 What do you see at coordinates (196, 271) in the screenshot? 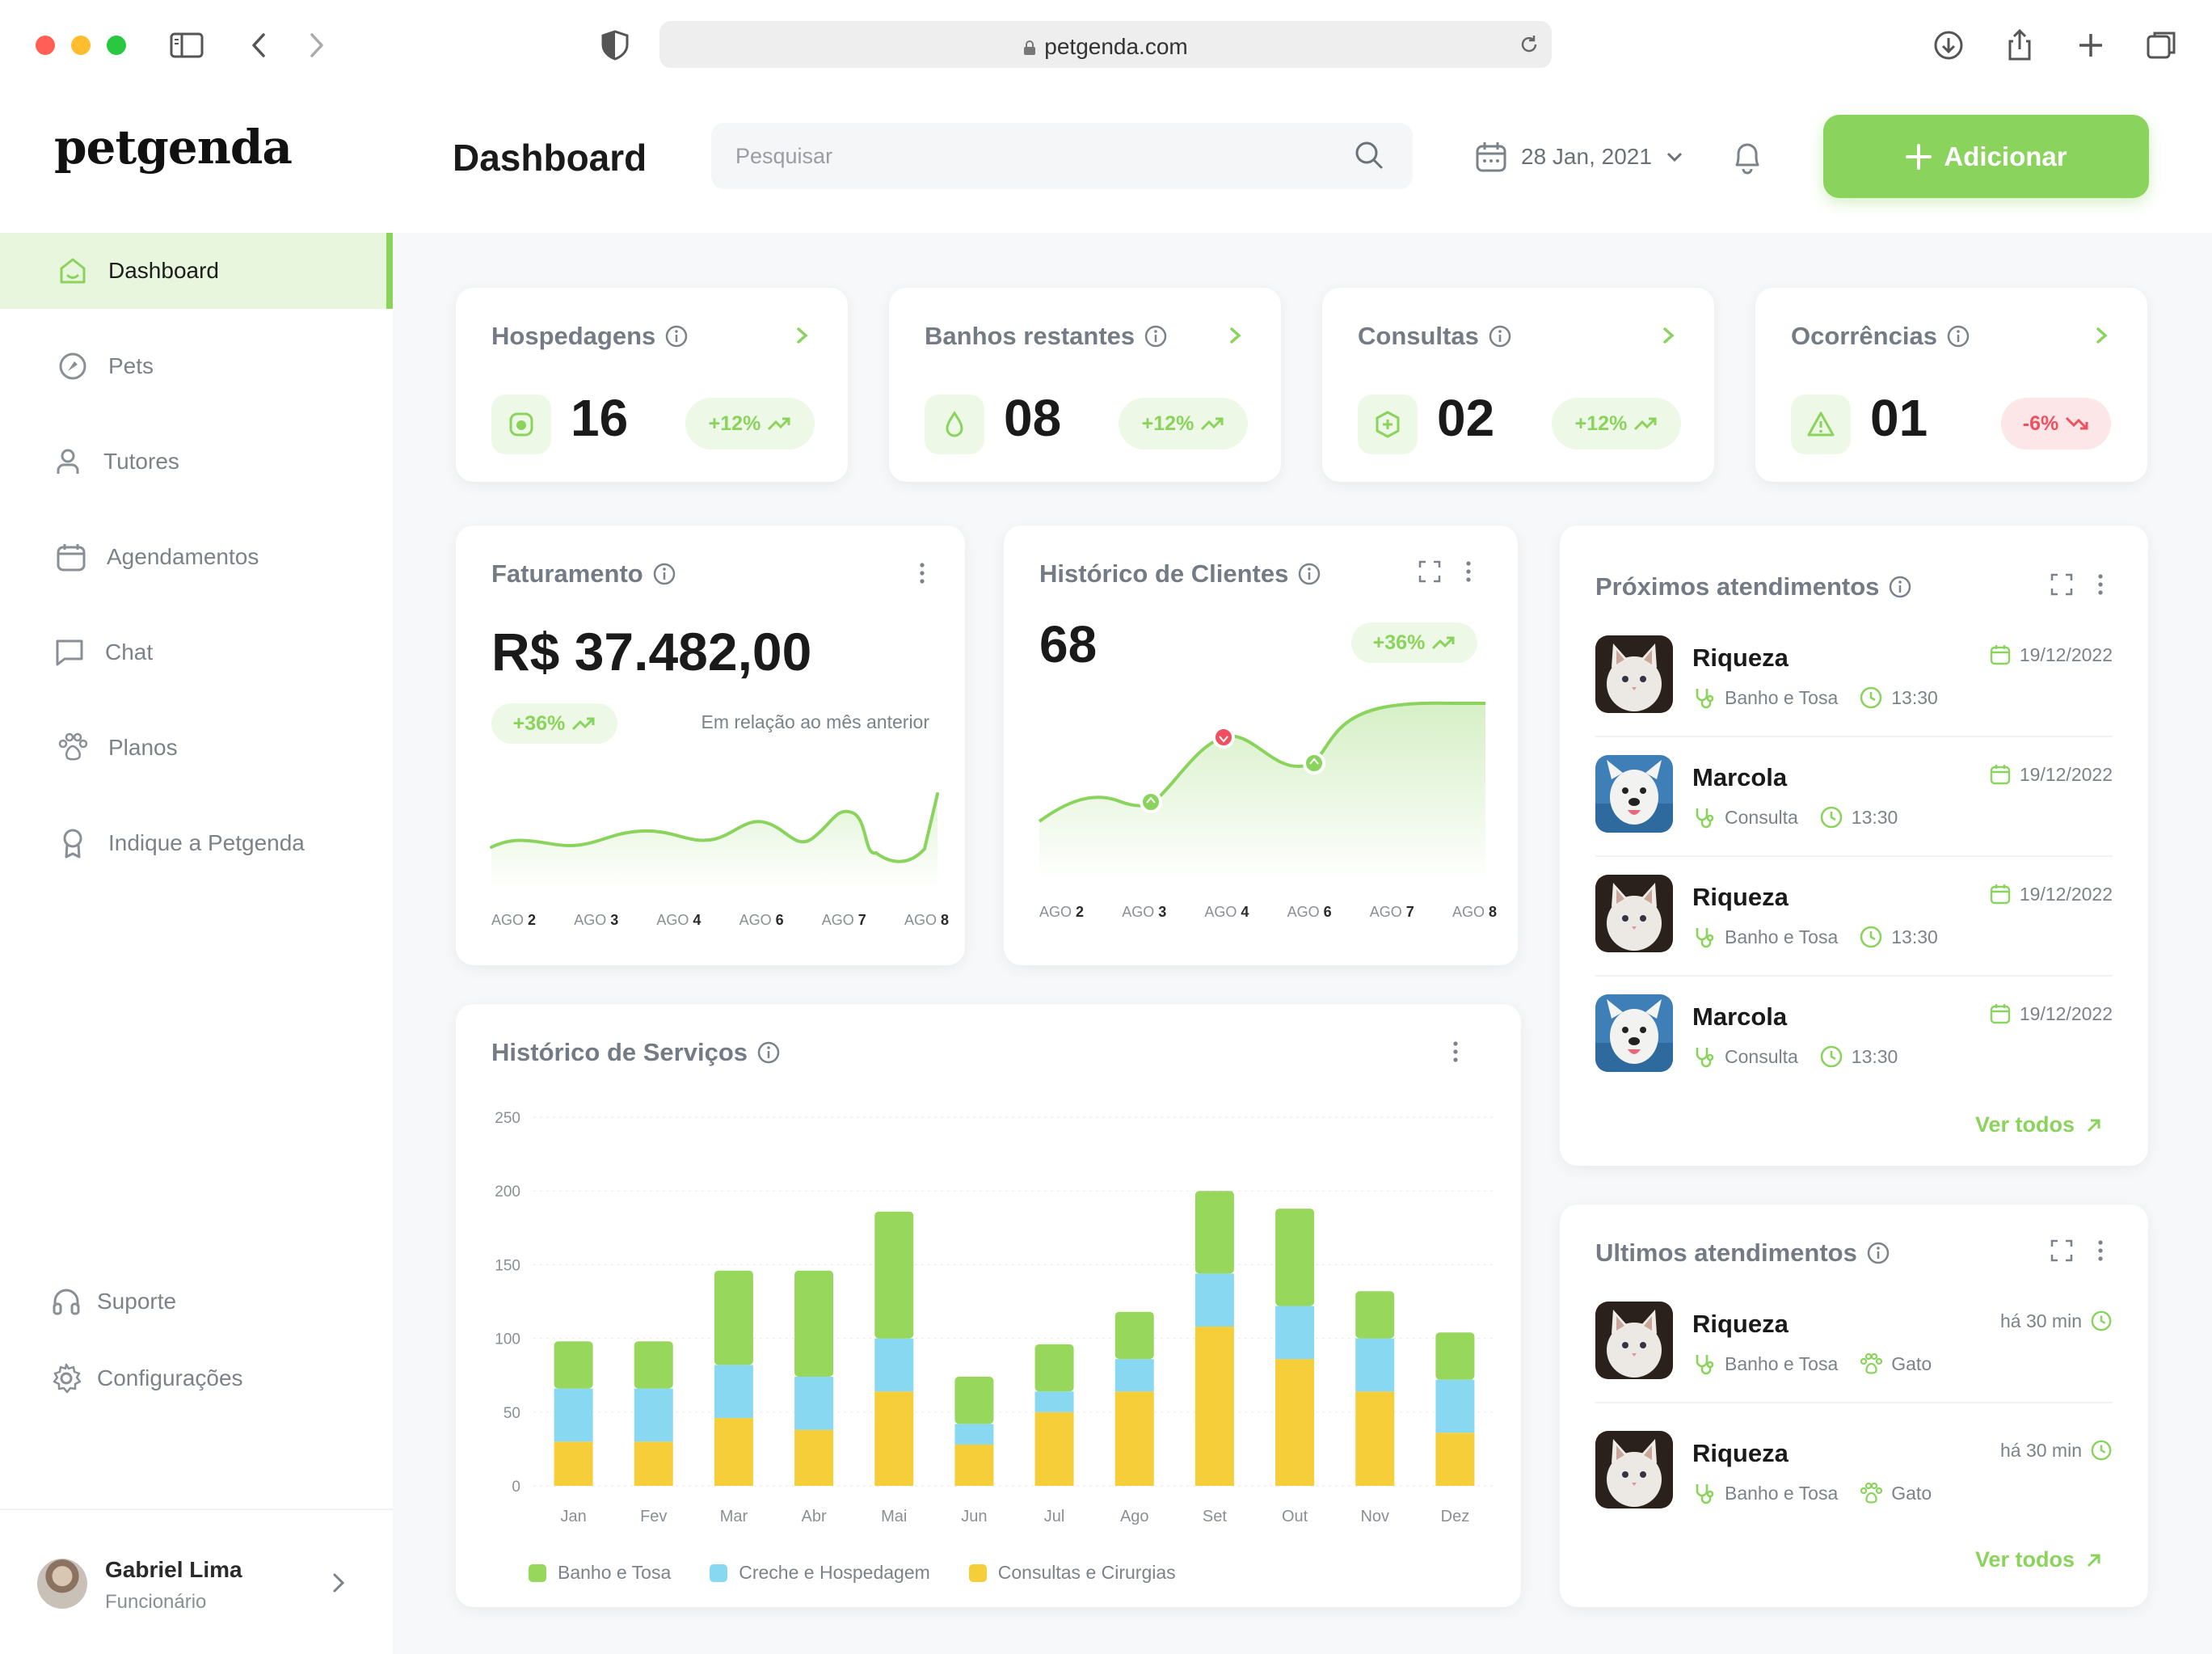
I see `sidebar-item-dashboard: Dashboard` at bounding box center [196, 271].